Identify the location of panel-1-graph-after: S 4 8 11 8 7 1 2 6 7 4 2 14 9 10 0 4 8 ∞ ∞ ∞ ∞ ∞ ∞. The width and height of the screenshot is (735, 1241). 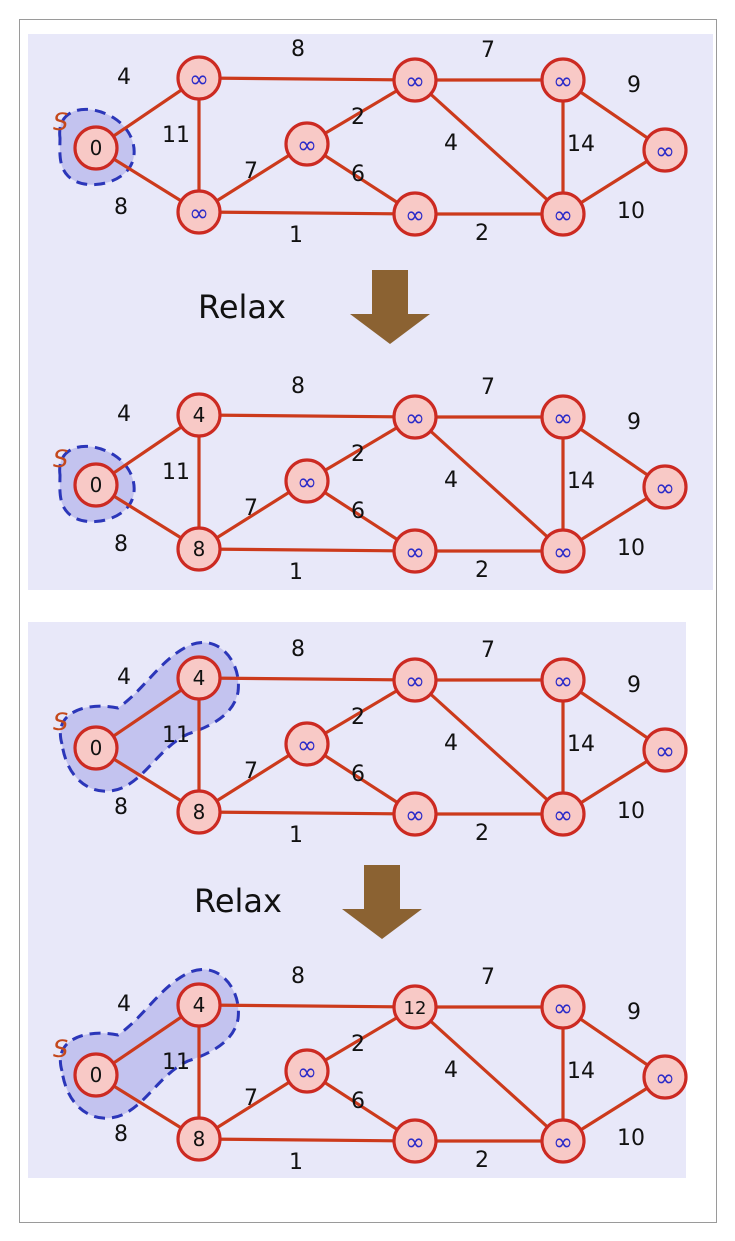
(370, 479).